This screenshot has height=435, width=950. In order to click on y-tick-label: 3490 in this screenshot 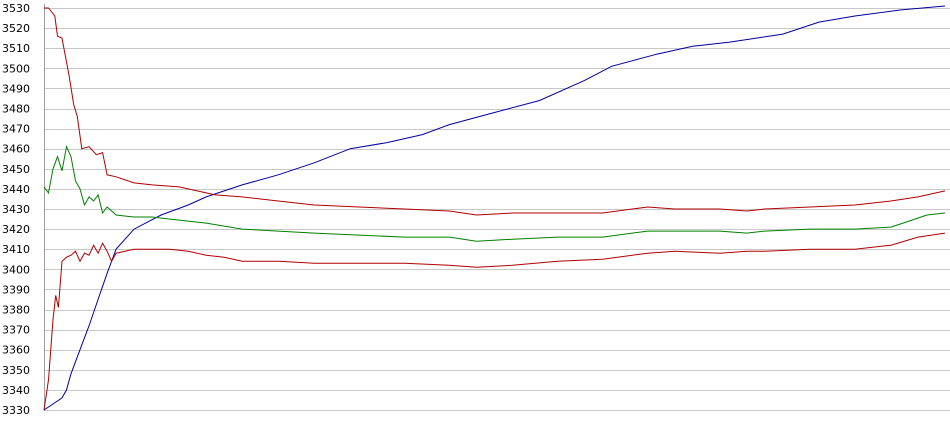, I will do `click(16, 88)`.